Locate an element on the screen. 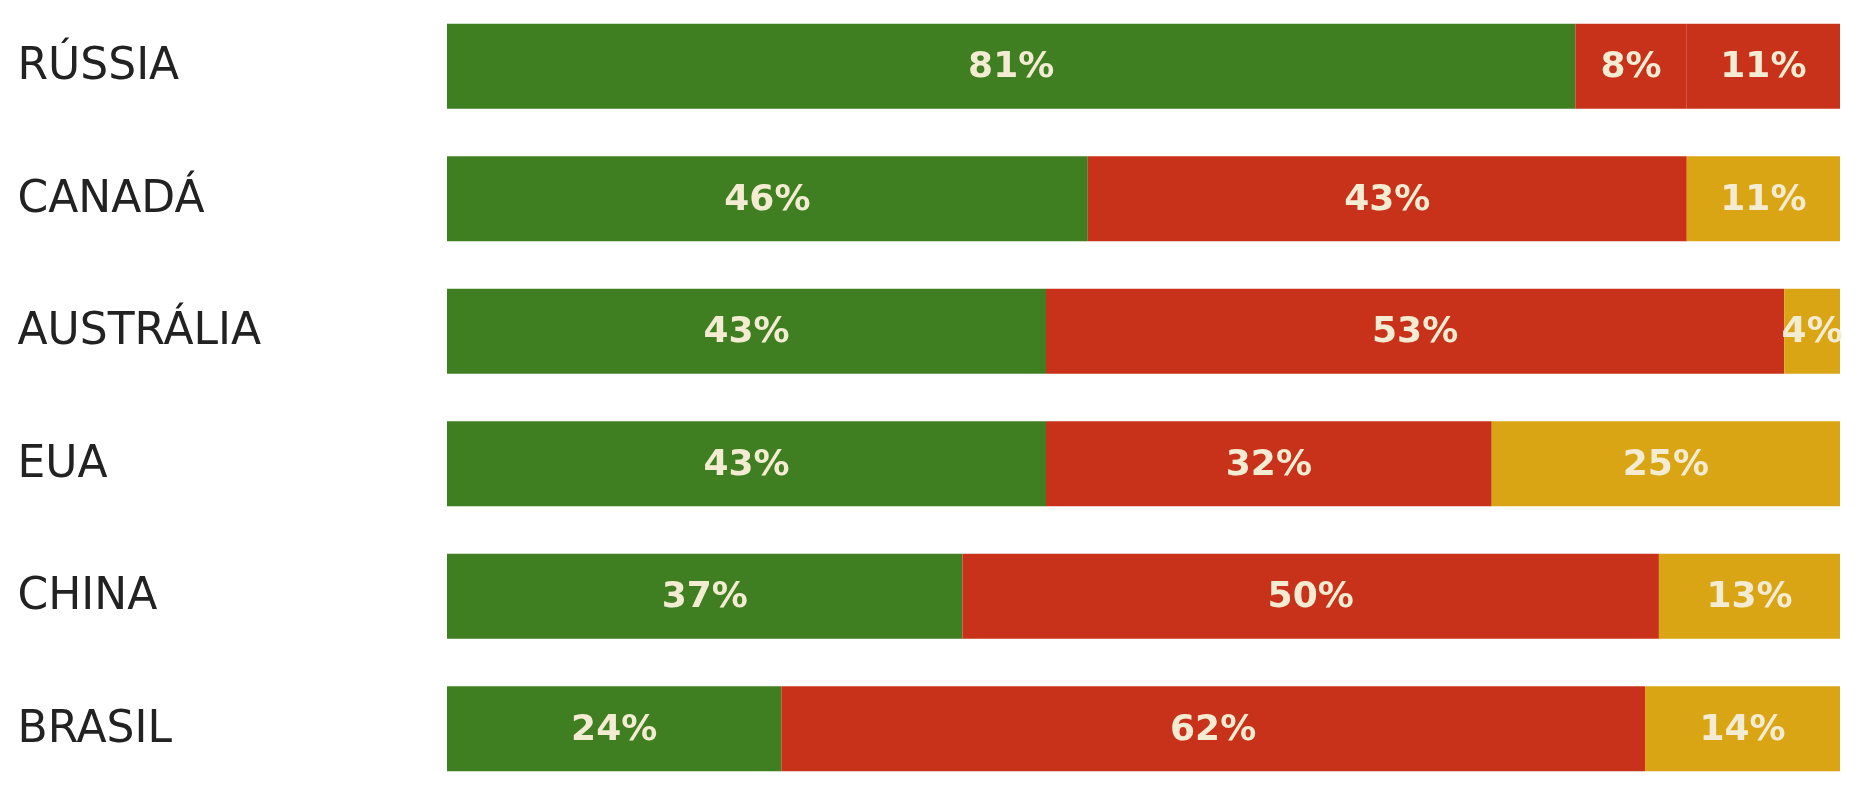 The width and height of the screenshot is (1865, 795). data-label: 32% is located at coordinates (1268, 462).